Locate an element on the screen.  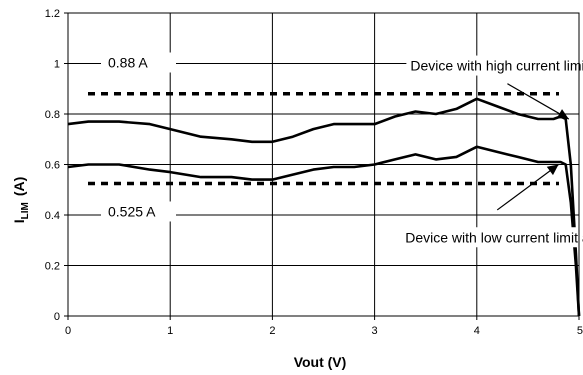
annotation-label: Device with high current limit at -40 C is located at coordinates (496, 66).